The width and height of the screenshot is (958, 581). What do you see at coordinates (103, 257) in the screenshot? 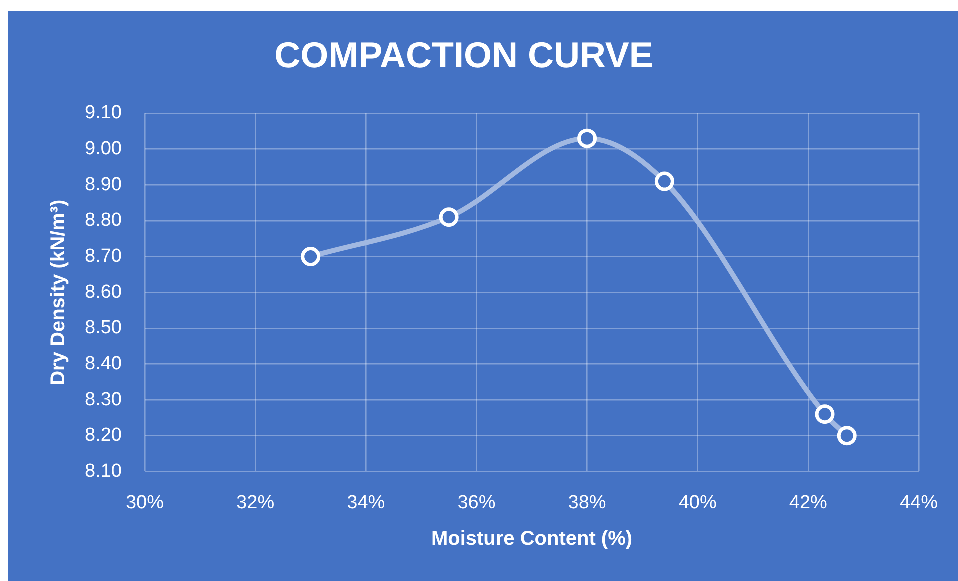
I see `y-tick-label: 8.70` at bounding box center [103, 257].